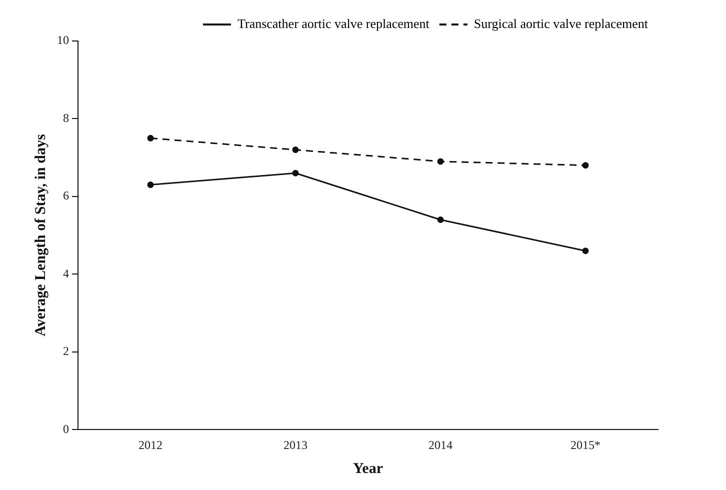 The width and height of the screenshot is (726, 490). I want to click on x-axis-title: Year, so click(368, 468).